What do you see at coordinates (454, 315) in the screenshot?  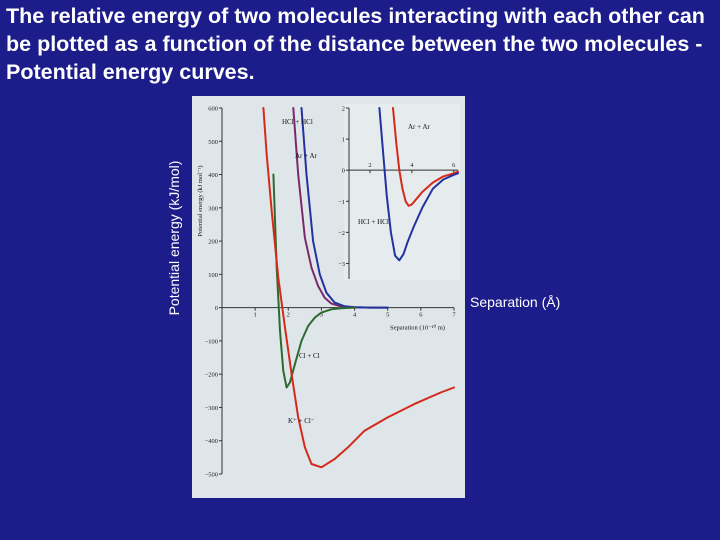 I see `main-x-tick-label: 7` at bounding box center [454, 315].